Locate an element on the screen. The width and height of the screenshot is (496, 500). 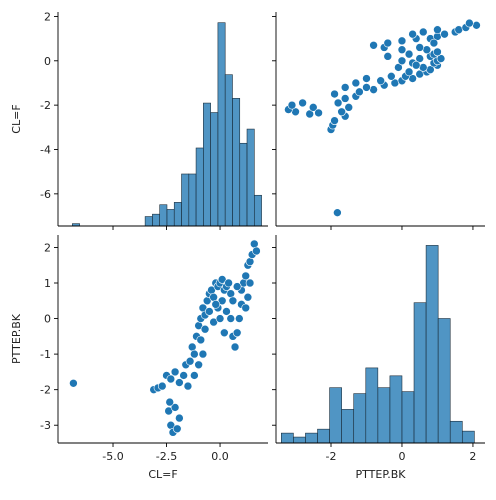
x-tick-label: -2 is located at coordinates (331, 456).